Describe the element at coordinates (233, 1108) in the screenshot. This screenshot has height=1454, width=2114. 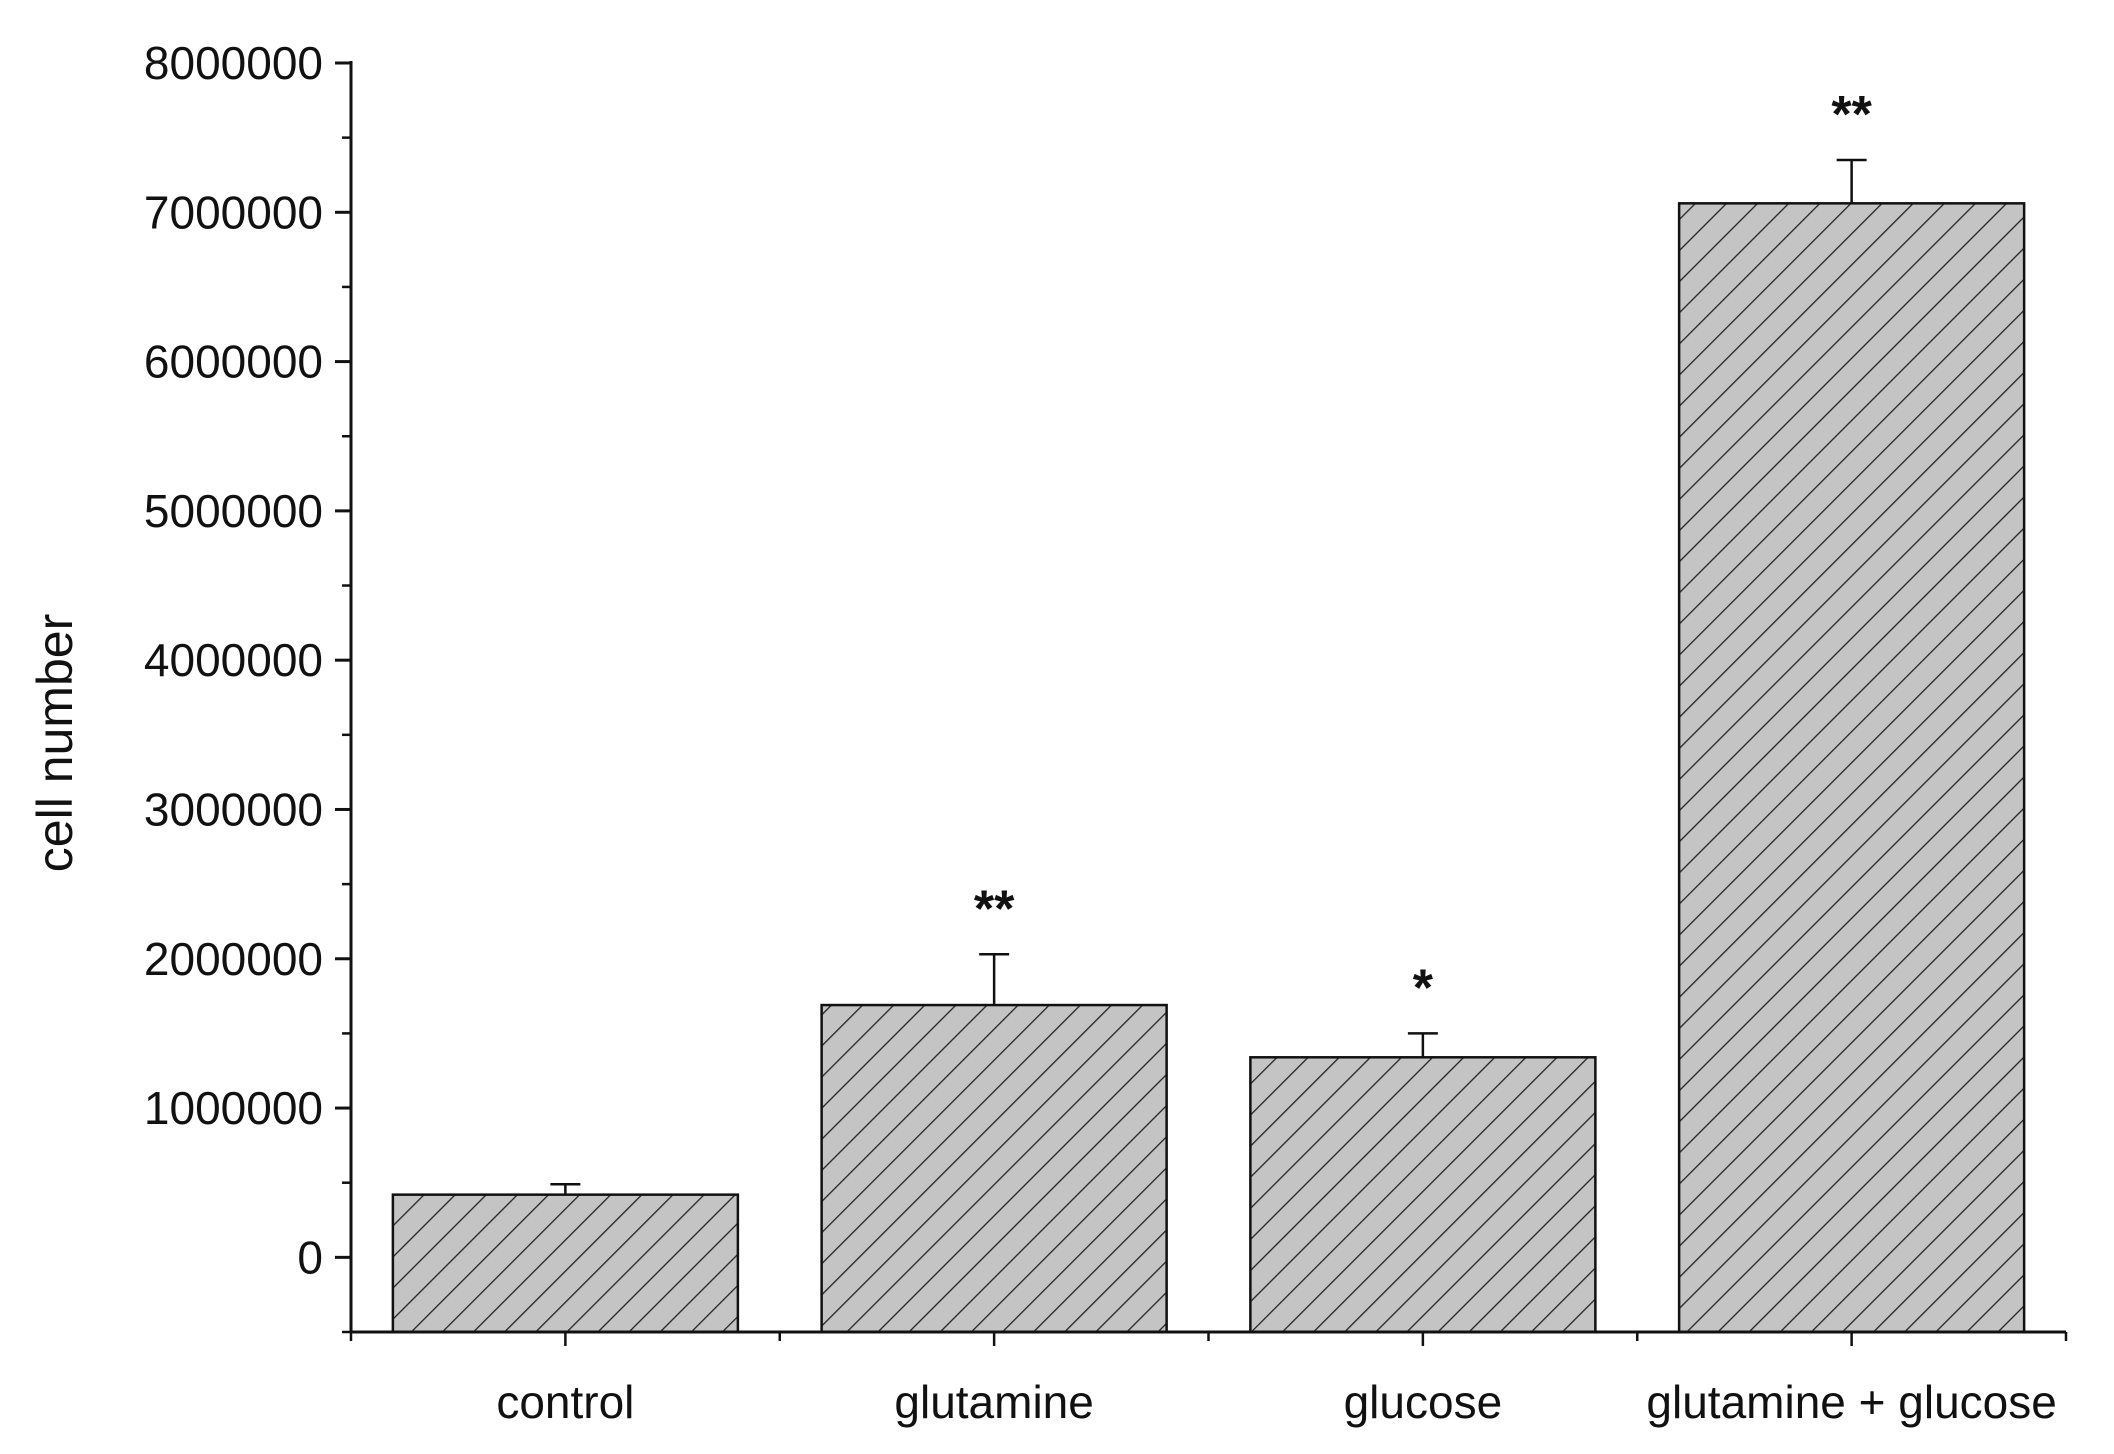
I see `y-tick-label: 1000000` at that location.